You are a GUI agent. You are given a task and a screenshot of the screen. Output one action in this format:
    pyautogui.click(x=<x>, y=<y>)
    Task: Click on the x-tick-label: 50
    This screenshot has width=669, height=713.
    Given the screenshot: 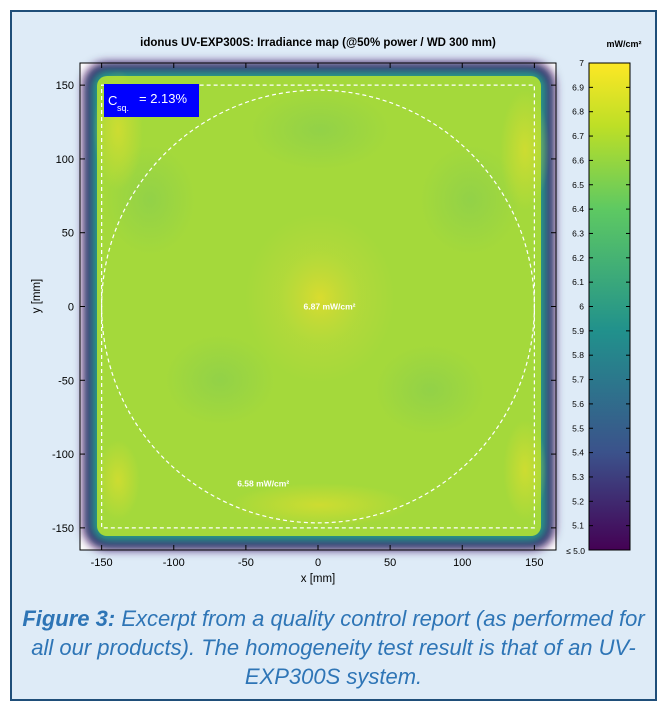 What is the action you would take?
    pyautogui.click(x=390, y=563)
    